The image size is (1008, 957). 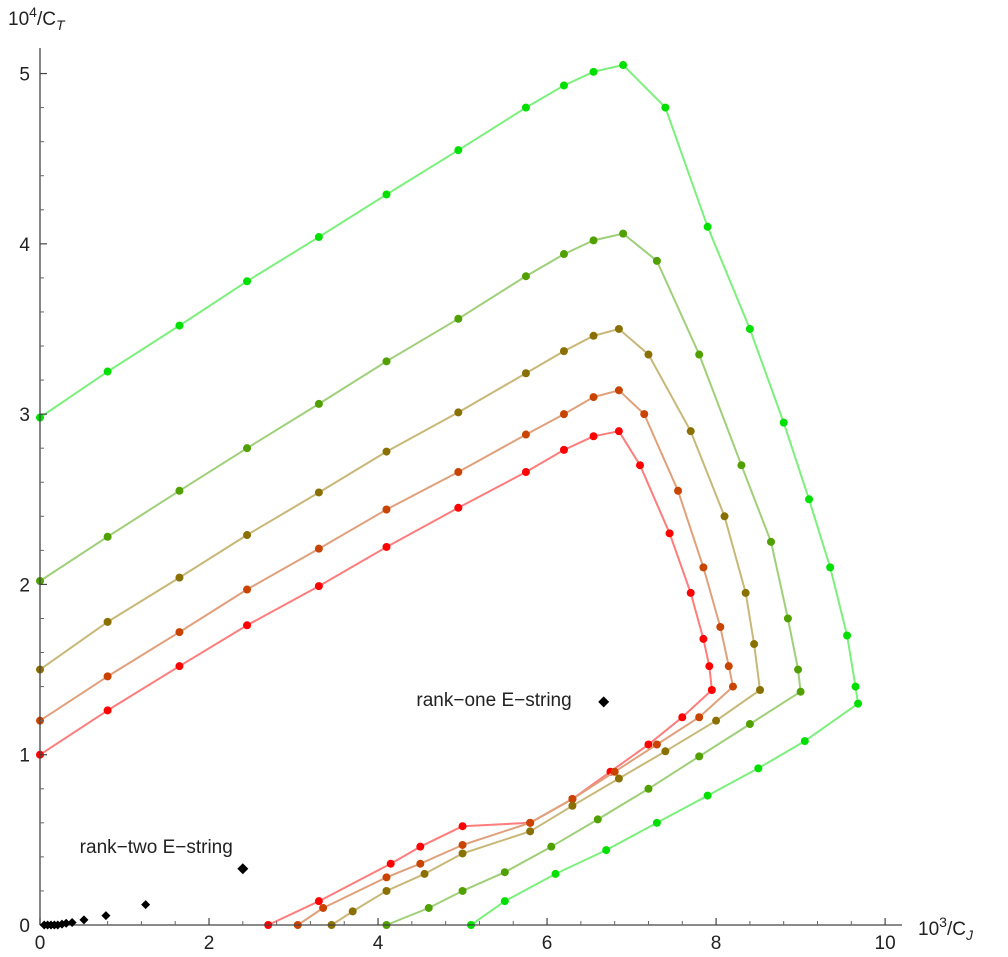 I want to click on y-tick-label: 5, so click(x=24, y=75).